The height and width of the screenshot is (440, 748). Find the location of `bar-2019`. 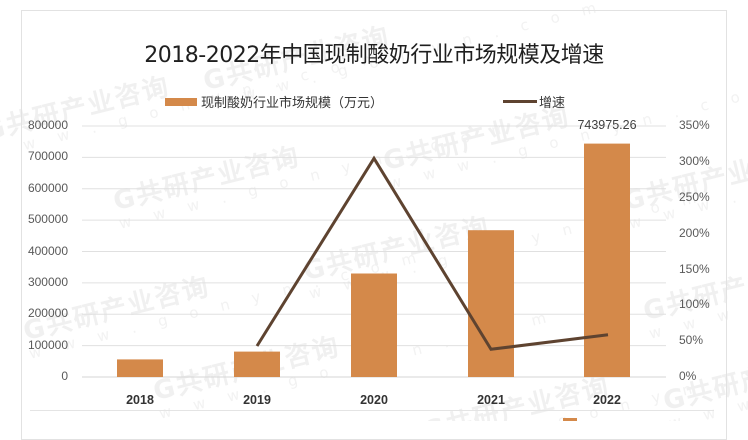

bar-2019 is located at coordinates (257, 364).